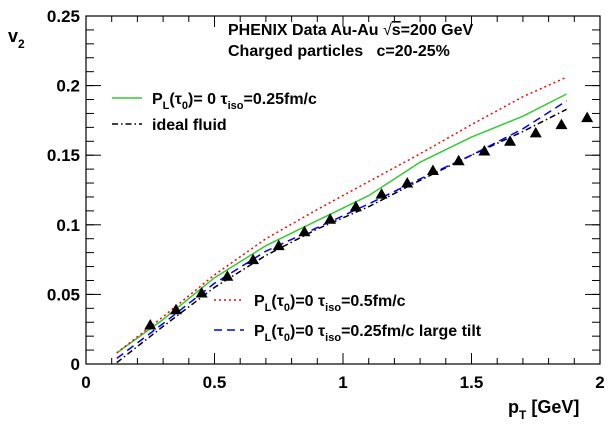  What do you see at coordinates (68, 225) in the screenshot?
I see `y-tick-label: 0.1` at bounding box center [68, 225].